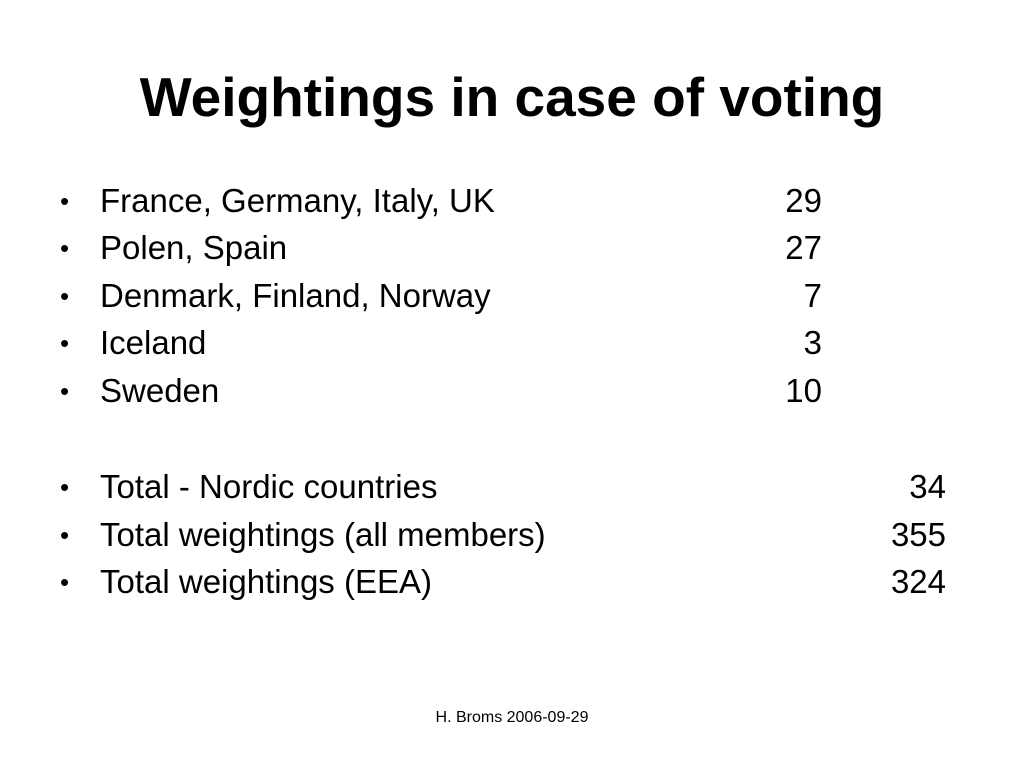 The width and height of the screenshot is (1024, 768). I want to click on total-item: • Total weightings (all members) 355, so click(512, 535).